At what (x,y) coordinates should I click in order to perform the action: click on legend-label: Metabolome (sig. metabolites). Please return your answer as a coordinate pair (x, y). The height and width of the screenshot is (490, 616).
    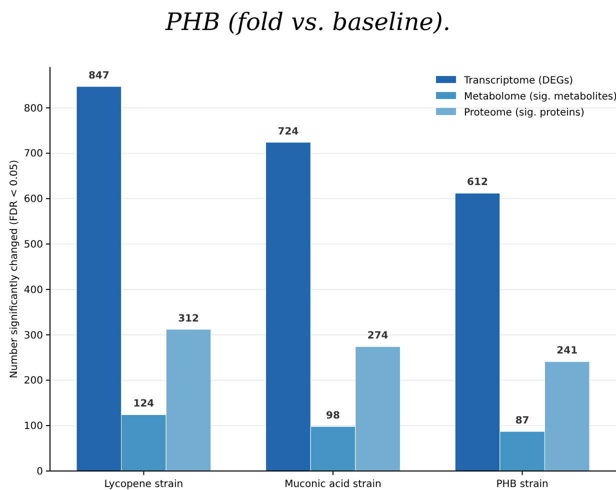
    Looking at the image, I should click on (540, 97).